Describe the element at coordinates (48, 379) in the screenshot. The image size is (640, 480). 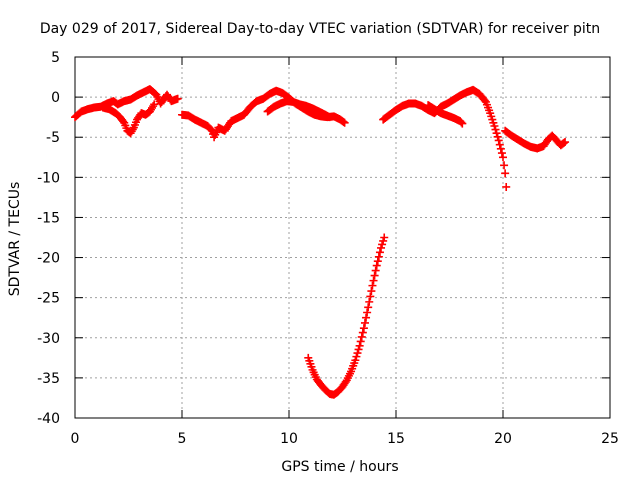
I see `y-tick-label: -35` at that location.